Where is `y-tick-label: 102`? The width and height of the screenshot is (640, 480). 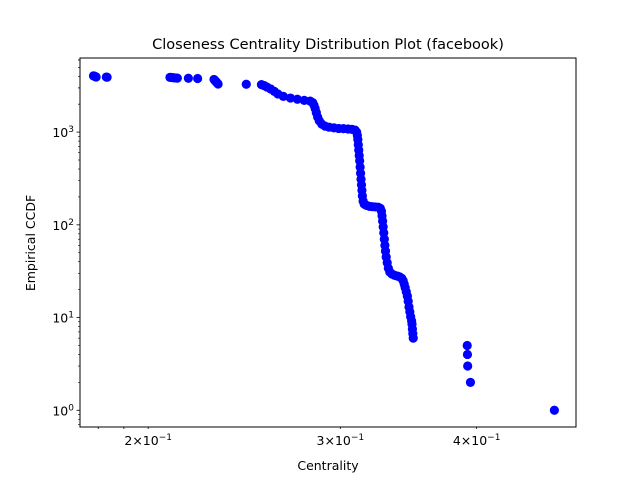
y-tick-label: 102 is located at coordinates (63, 225).